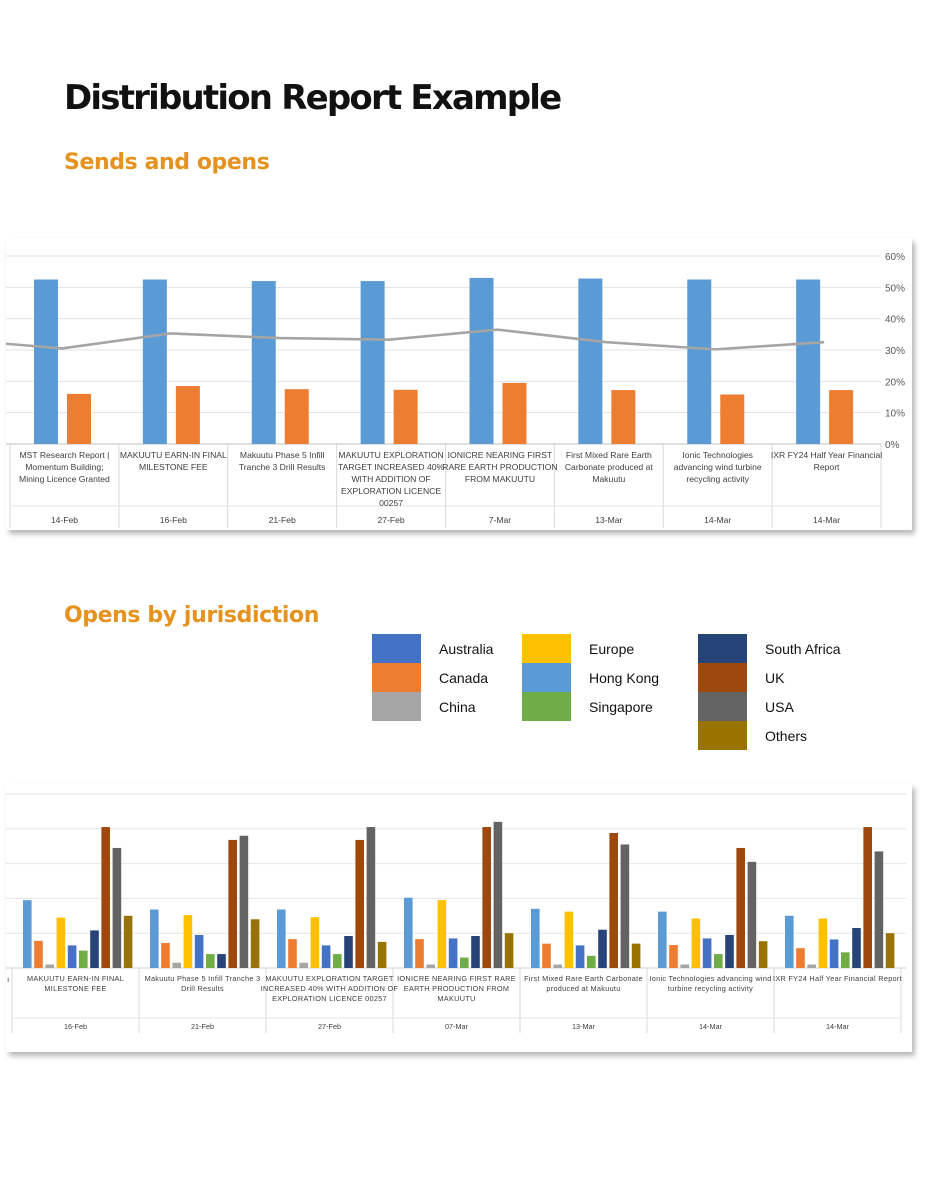 This screenshot has width=927, height=1200. I want to click on legend-item-hong-kong: Hong Kong, so click(590, 677).